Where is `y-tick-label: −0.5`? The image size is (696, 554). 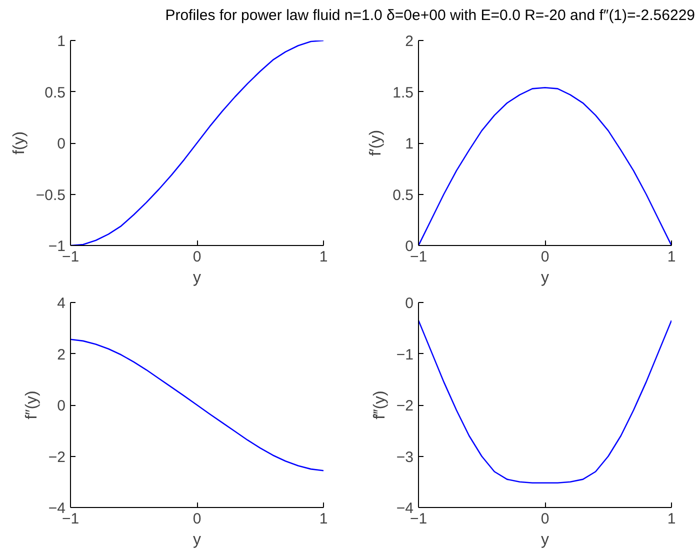
y-tick-label: −0.5 is located at coordinates (51, 195).